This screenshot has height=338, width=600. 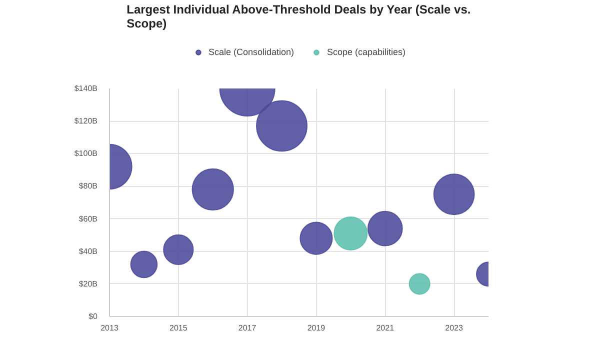 What do you see at coordinates (454, 328) in the screenshot?
I see `x-tick-label: 2023` at bounding box center [454, 328].